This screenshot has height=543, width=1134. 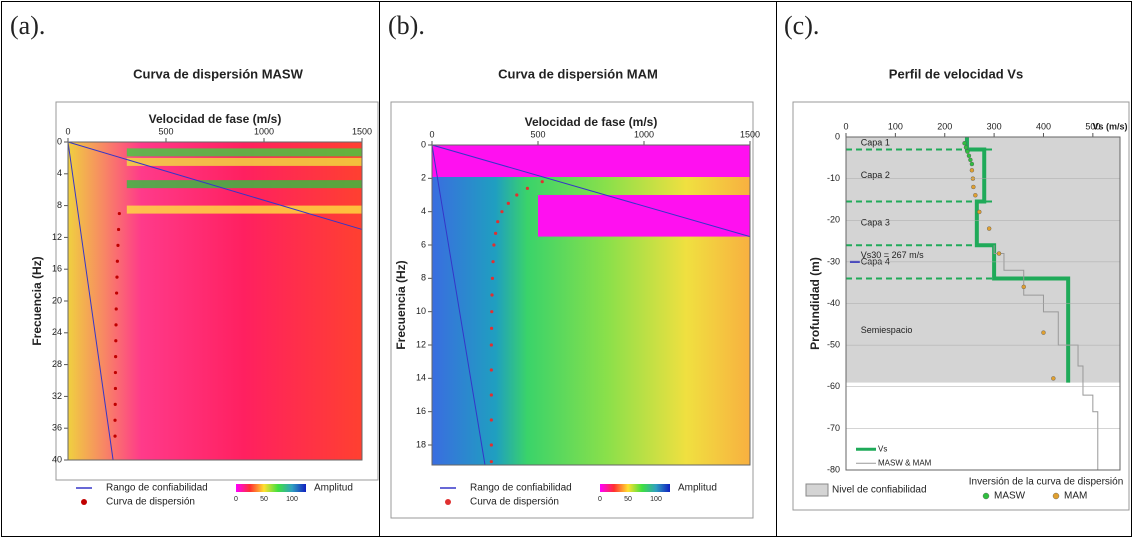 I want to click on halfspace-label: Semiespacio, so click(x=887, y=330).